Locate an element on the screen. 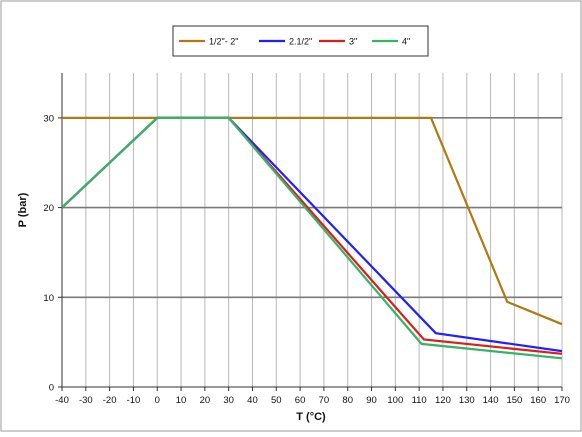 The width and height of the screenshot is (582, 437). x-tick-label: 50 is located at coordinates (276, 400).